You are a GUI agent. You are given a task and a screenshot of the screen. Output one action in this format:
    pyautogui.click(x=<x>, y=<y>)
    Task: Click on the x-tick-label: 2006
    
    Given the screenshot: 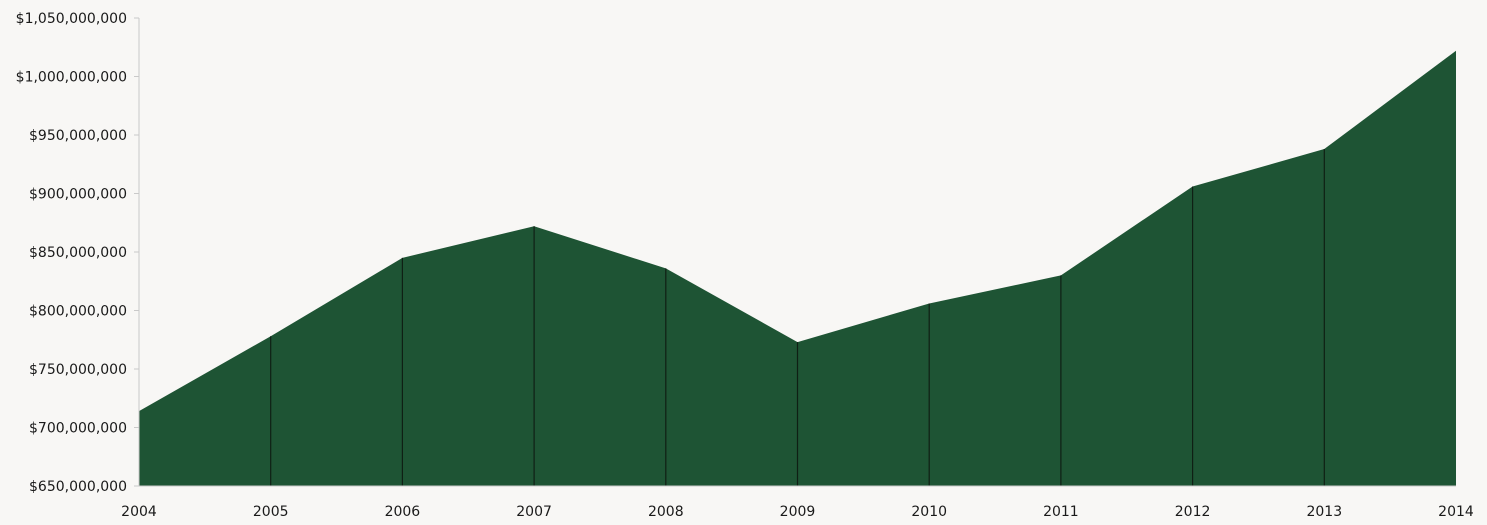 What is the action you would take?
    pyautogui.click(x=403, y=512)
    